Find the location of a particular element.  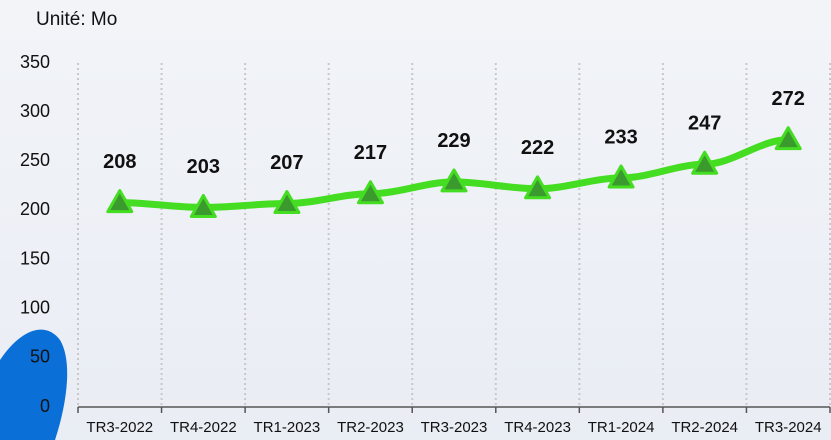

x-tick-label: TR3-2023 is located at coordinates (454, 427).